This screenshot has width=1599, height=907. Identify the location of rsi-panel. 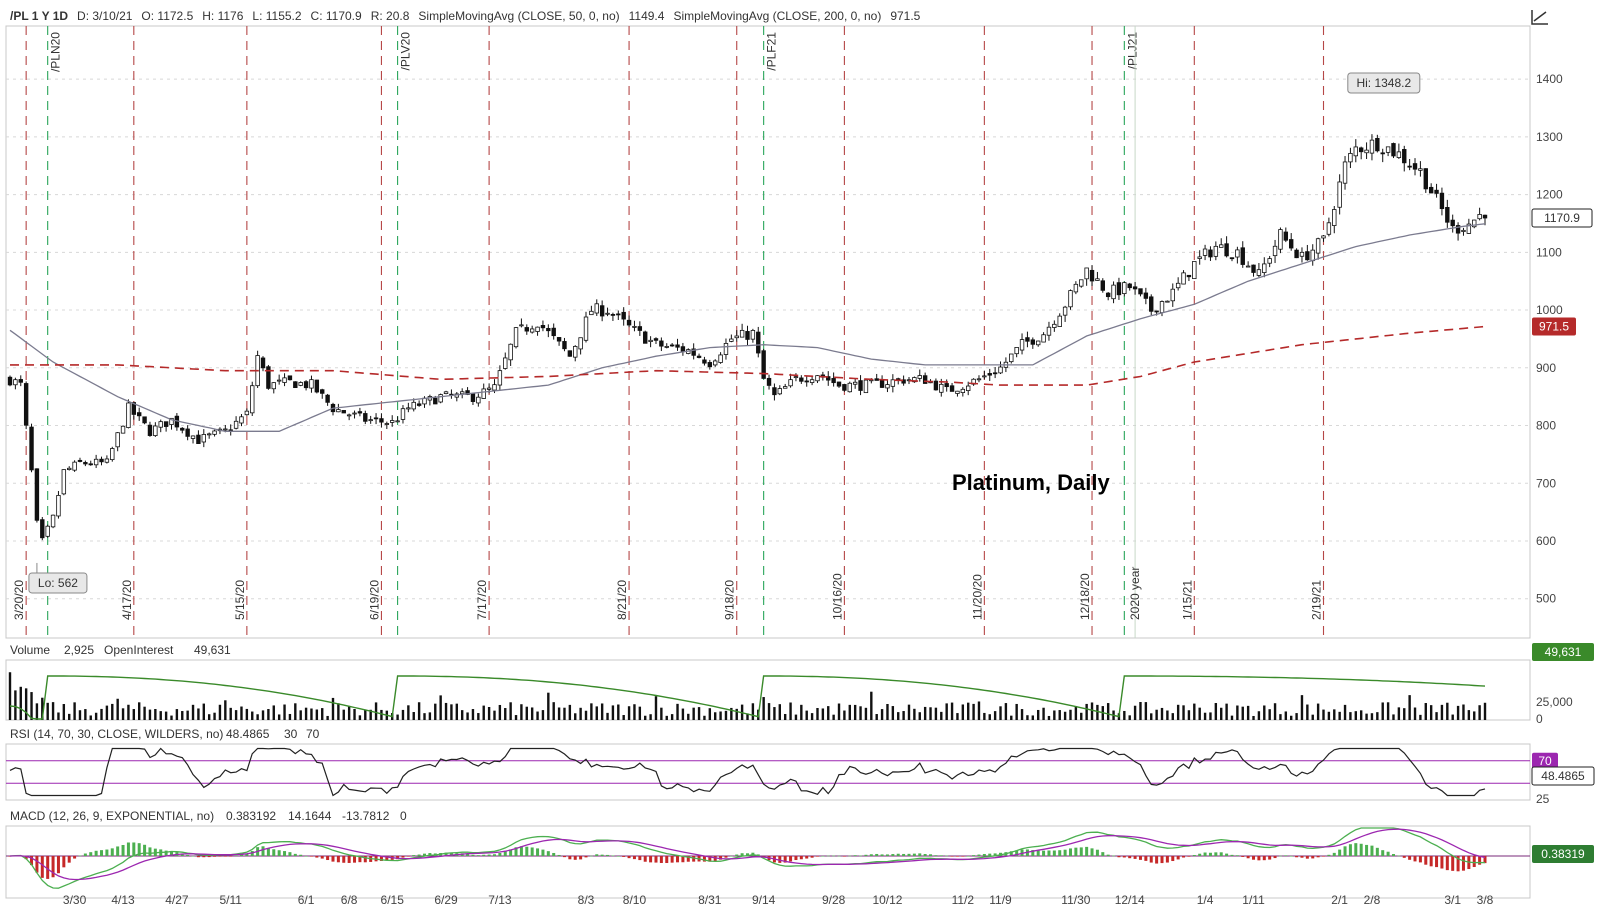
(768, 772).